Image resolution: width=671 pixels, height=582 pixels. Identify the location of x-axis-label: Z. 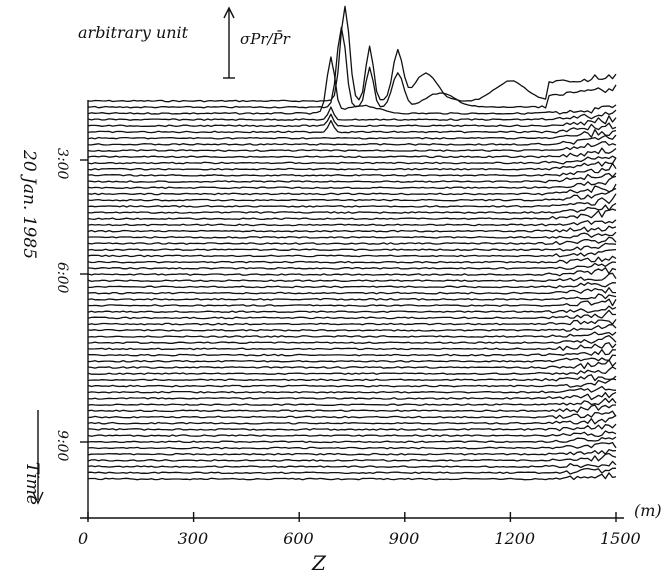
(319, 563).